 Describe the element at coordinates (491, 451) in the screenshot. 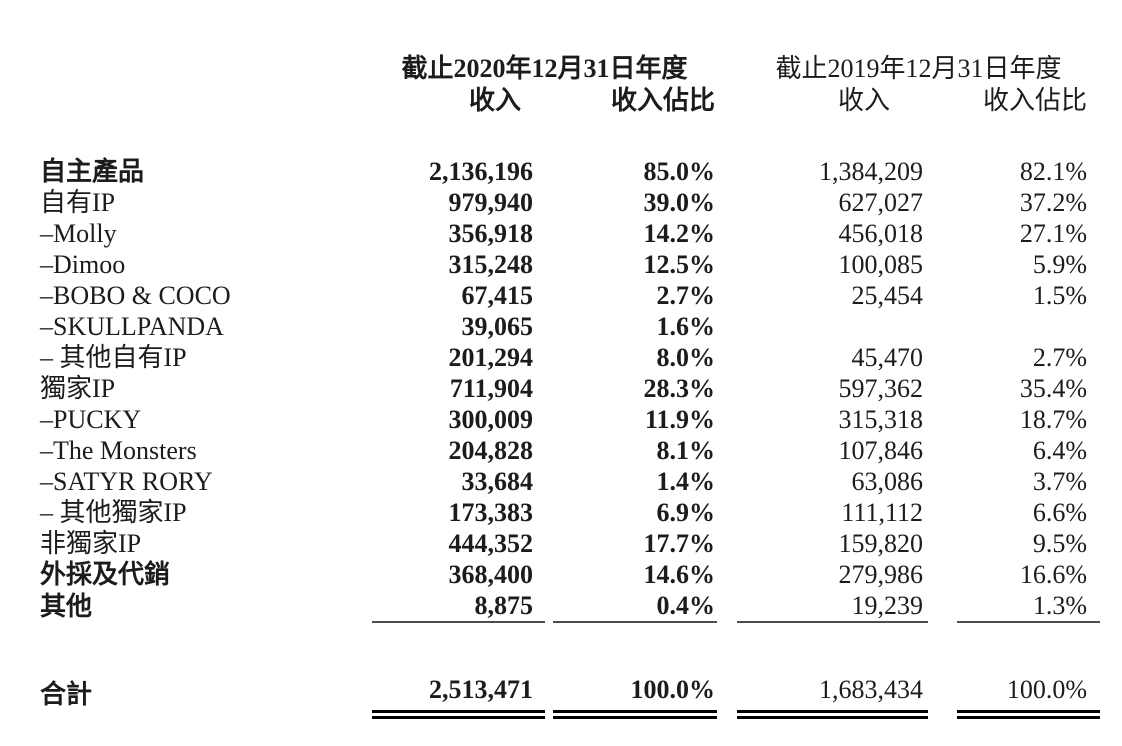

I see `revenue-2020: 204,828` at that location.